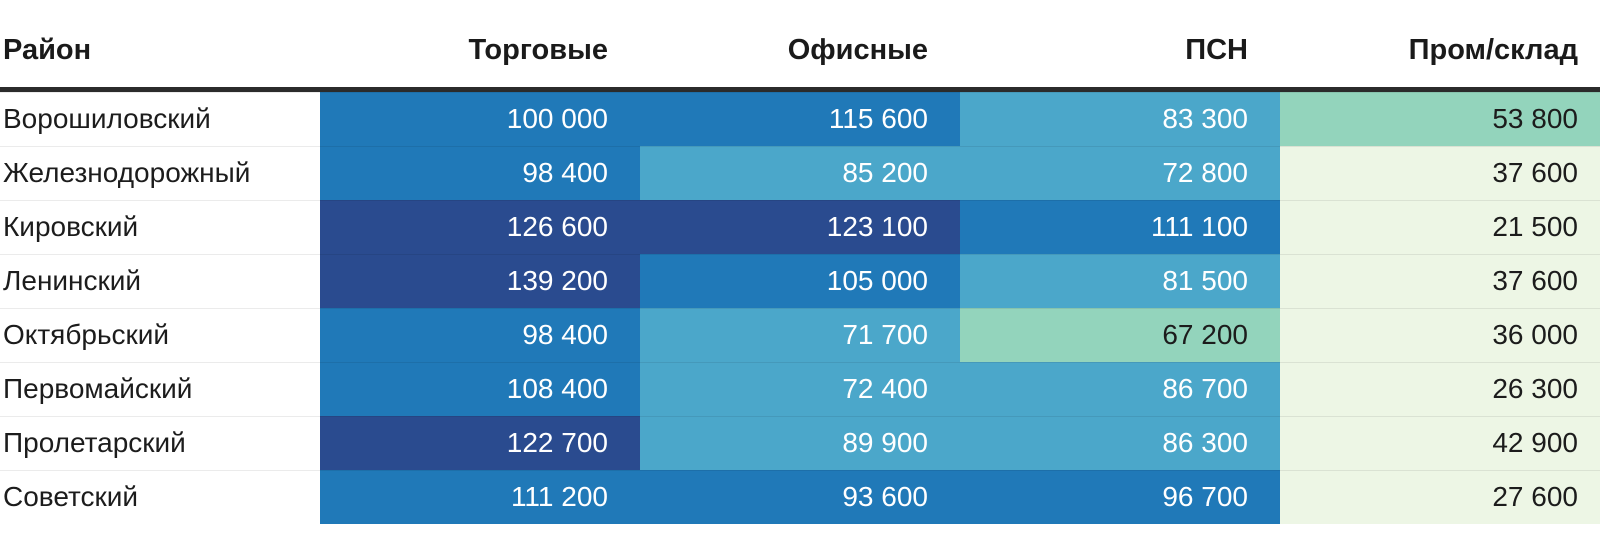  What do you see at coordinates (857, 50) in the screenshot?
I see `column-header-office: Офисные` at bounding box center [857, 50].